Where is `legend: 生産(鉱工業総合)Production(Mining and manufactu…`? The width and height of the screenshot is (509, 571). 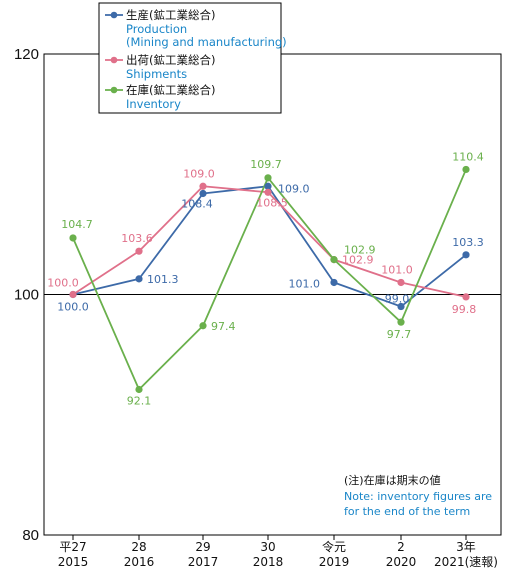
legend: 生産(鉱工業総合)Production(Mining and manufactu… is located at coordinates (192, 58).